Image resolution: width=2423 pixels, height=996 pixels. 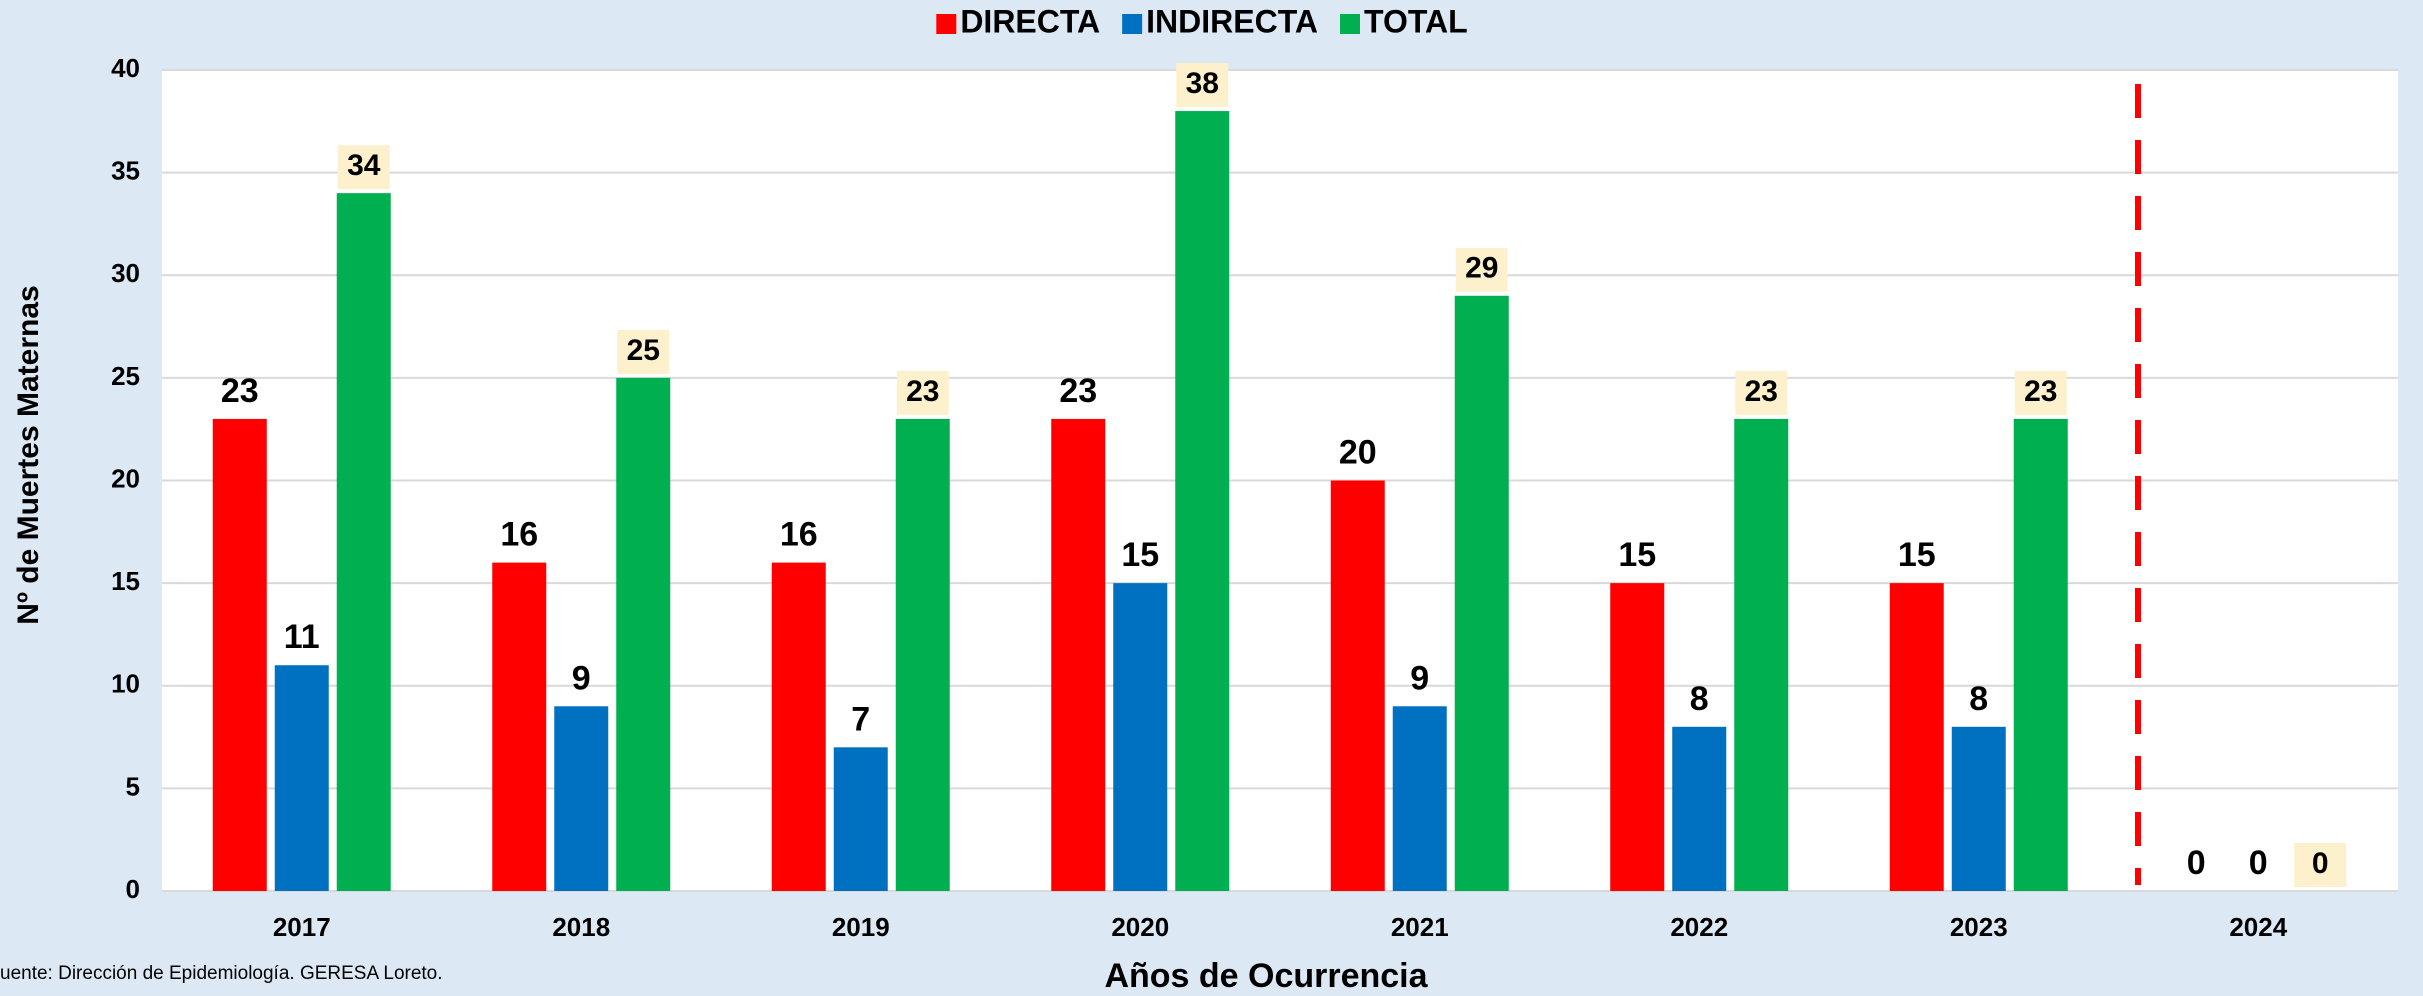 What do you see at coordinates (133, 889) in the screenshot?
I see `y-tick-label: 0` at bounding box center [133, 889].